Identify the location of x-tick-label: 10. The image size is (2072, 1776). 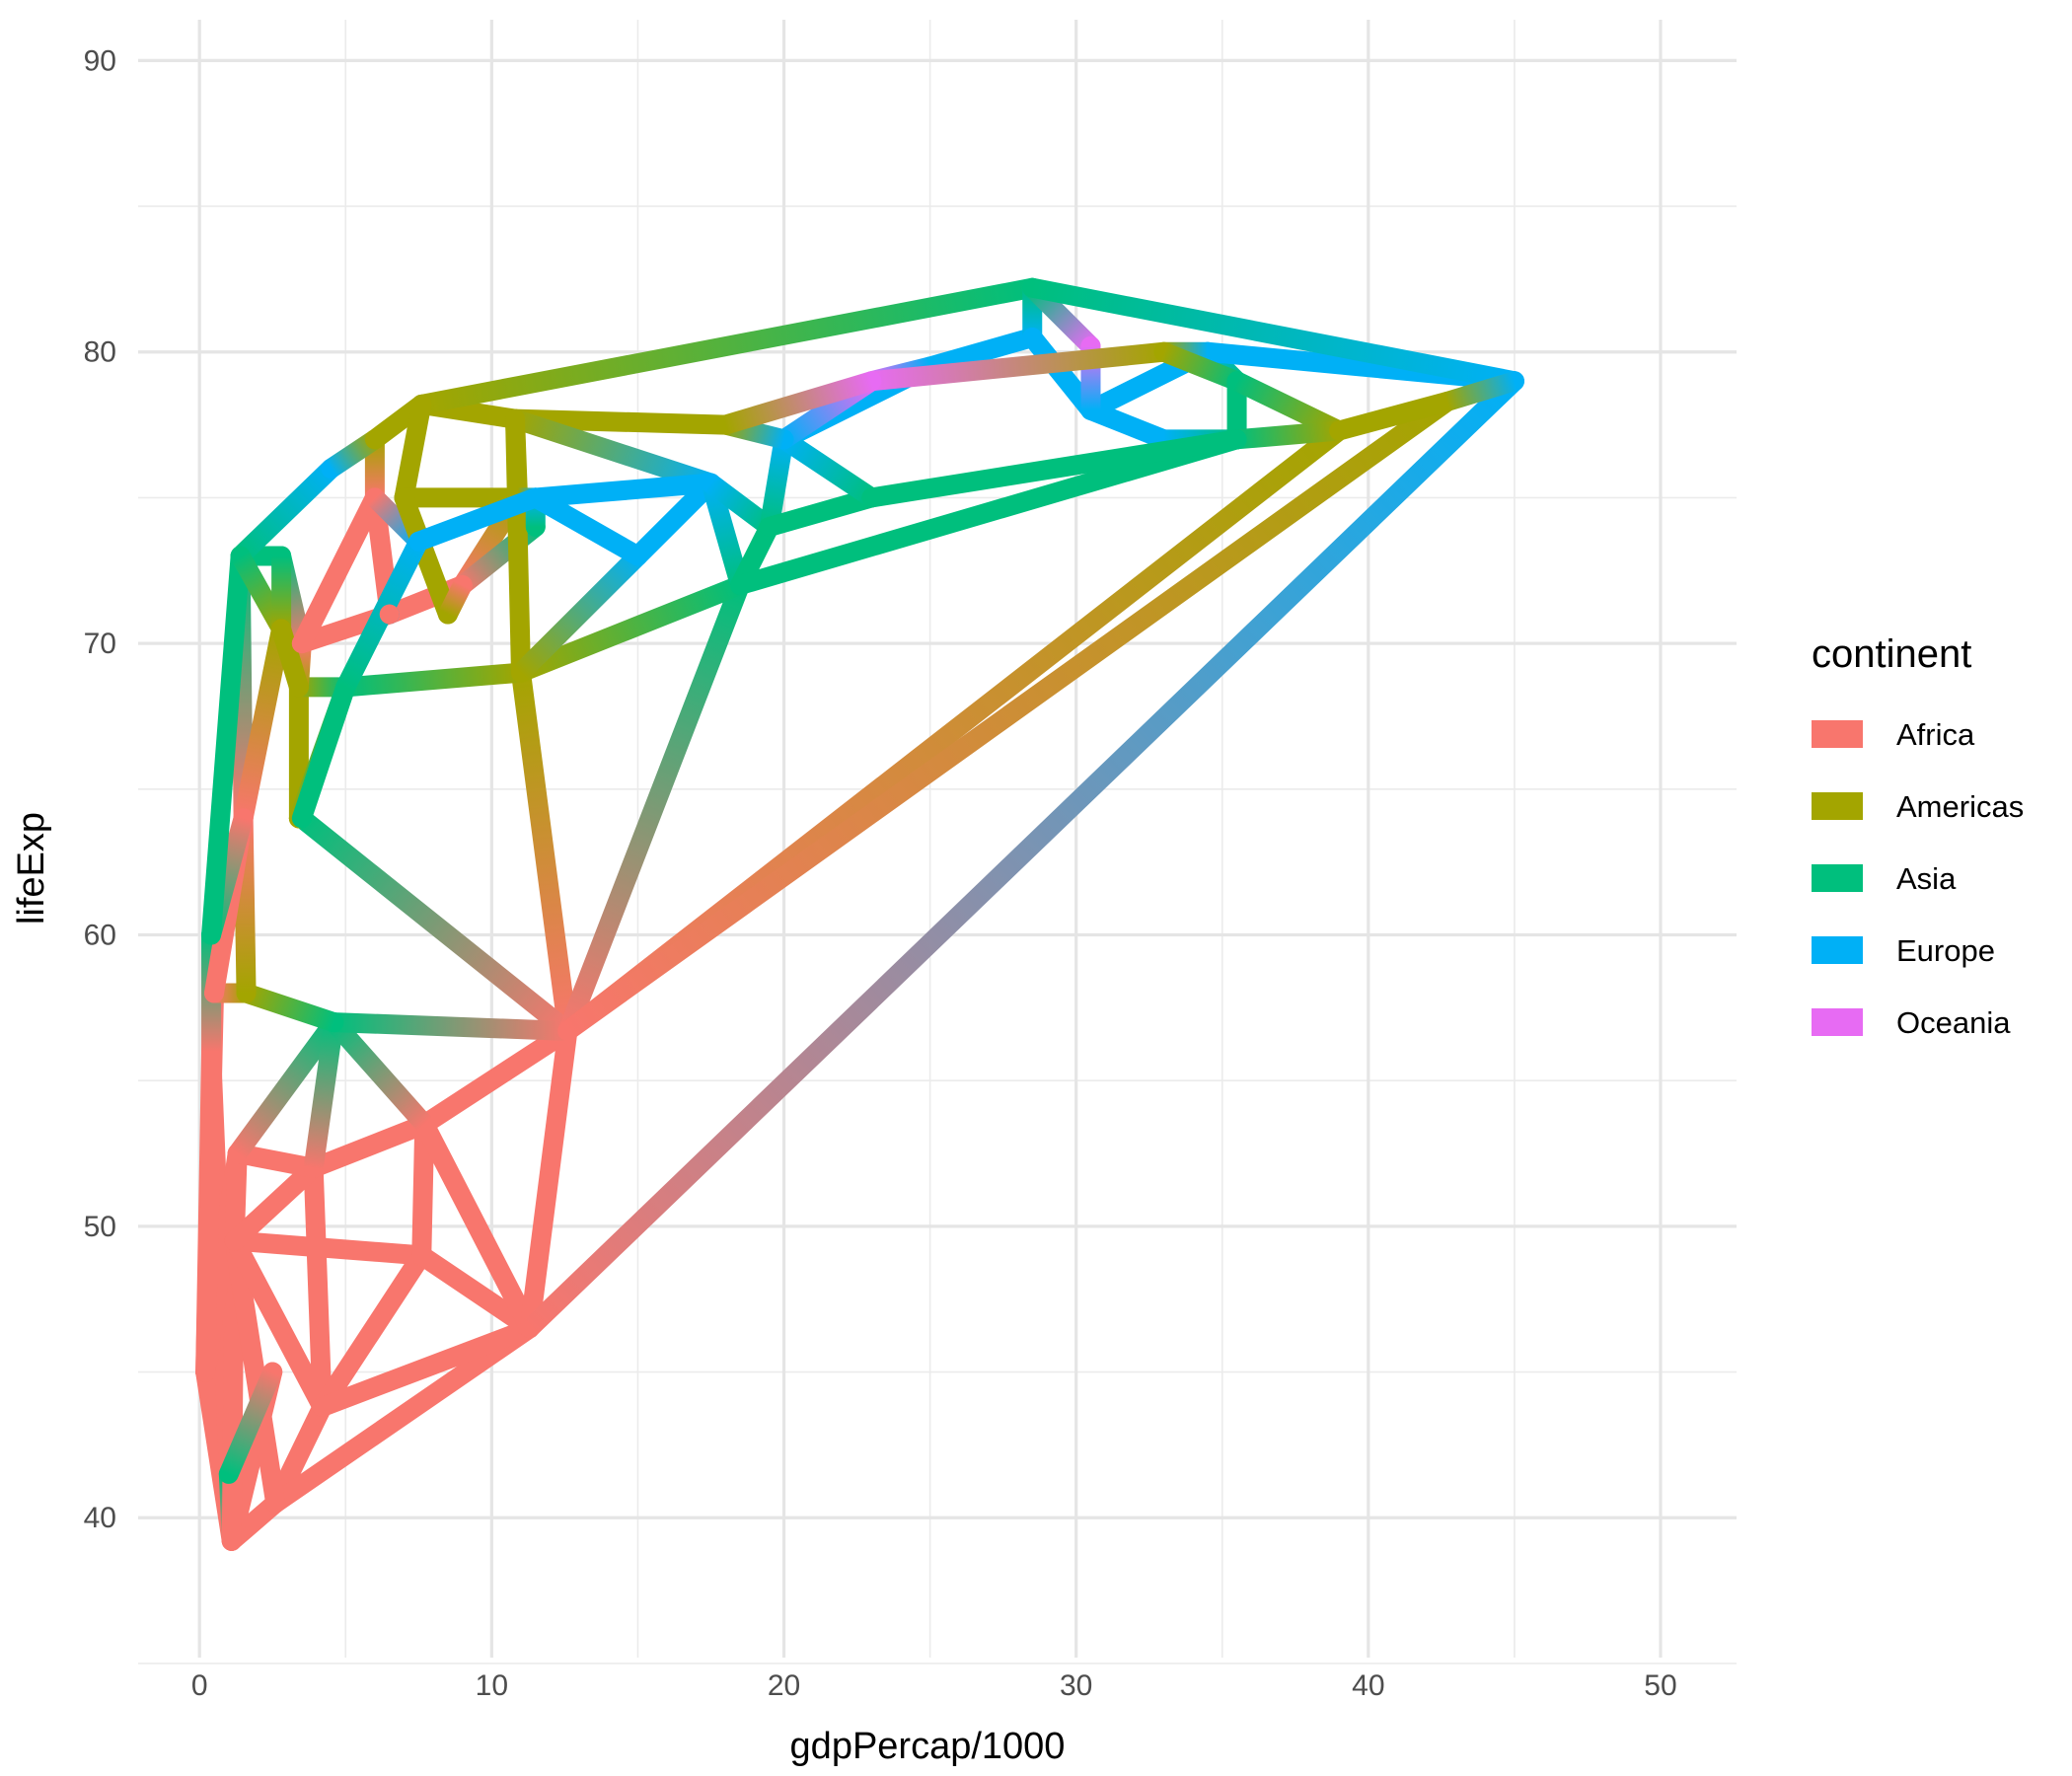
(492, 1685).